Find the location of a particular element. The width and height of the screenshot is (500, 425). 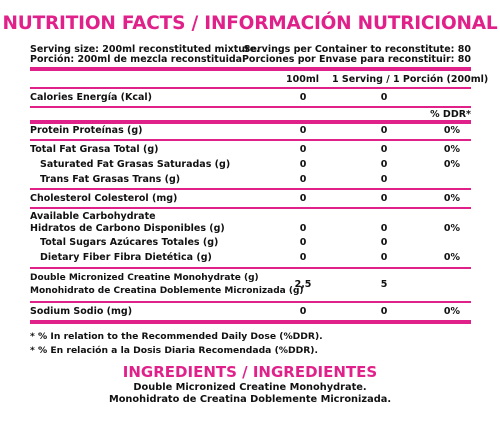

sodium-100ml: 0 is located at coordinates (303, 311).